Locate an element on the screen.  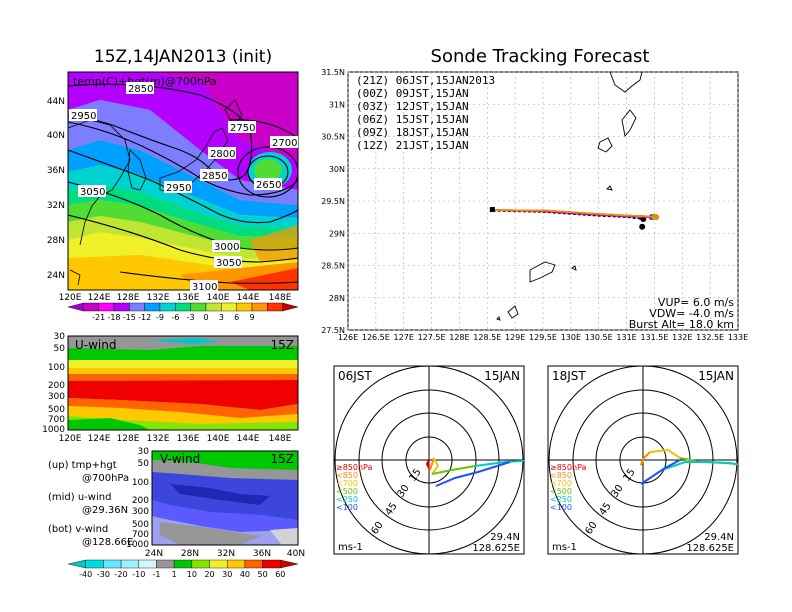
hodograph-time: 18JST is located at coordinates (569, 376).